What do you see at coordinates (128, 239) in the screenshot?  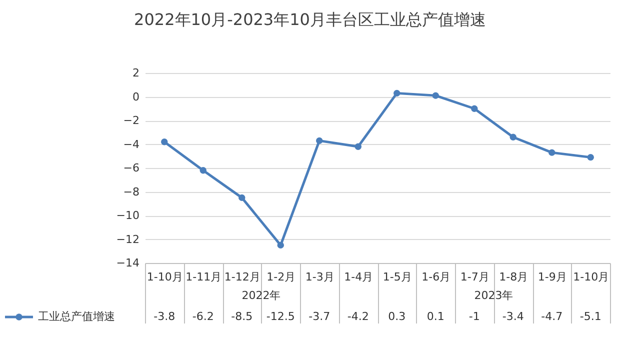 I see `y-tick-label: −12` at bounding box center [128, 239].